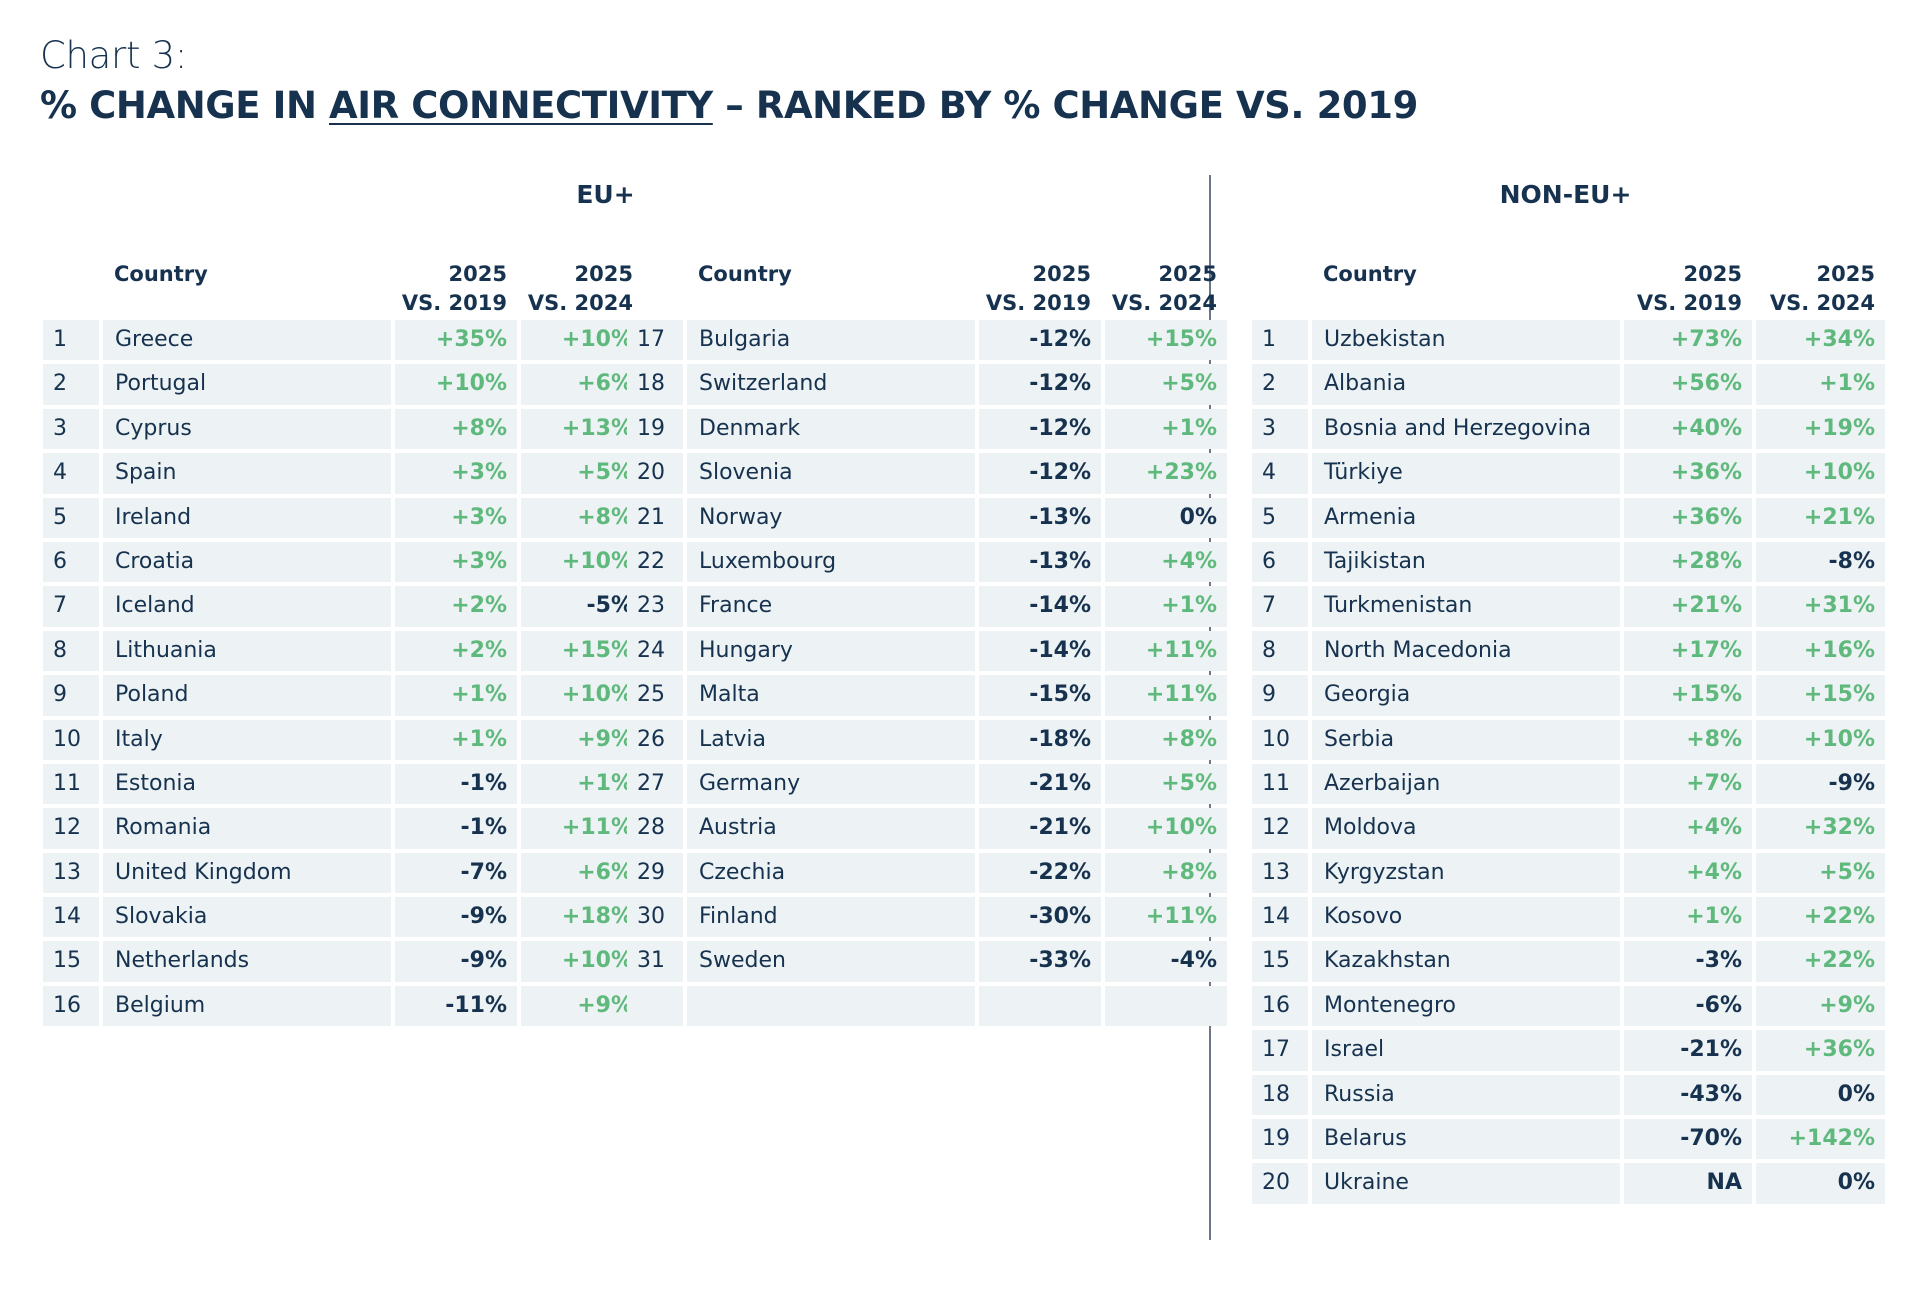 Image resolution: width=1920 pixels, height=1300 pixels. What do you see at coordinates (1040, 739) in the screenshot?
I see `vs2019-cell: -18%` at bounding box center [1040, 739].